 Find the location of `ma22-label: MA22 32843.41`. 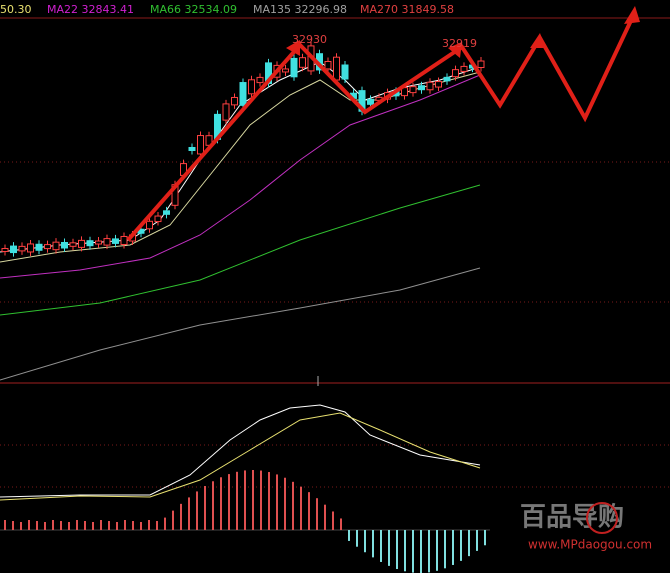

ma22-label: MA22 32843.41 is located at coordinates (90, 9).